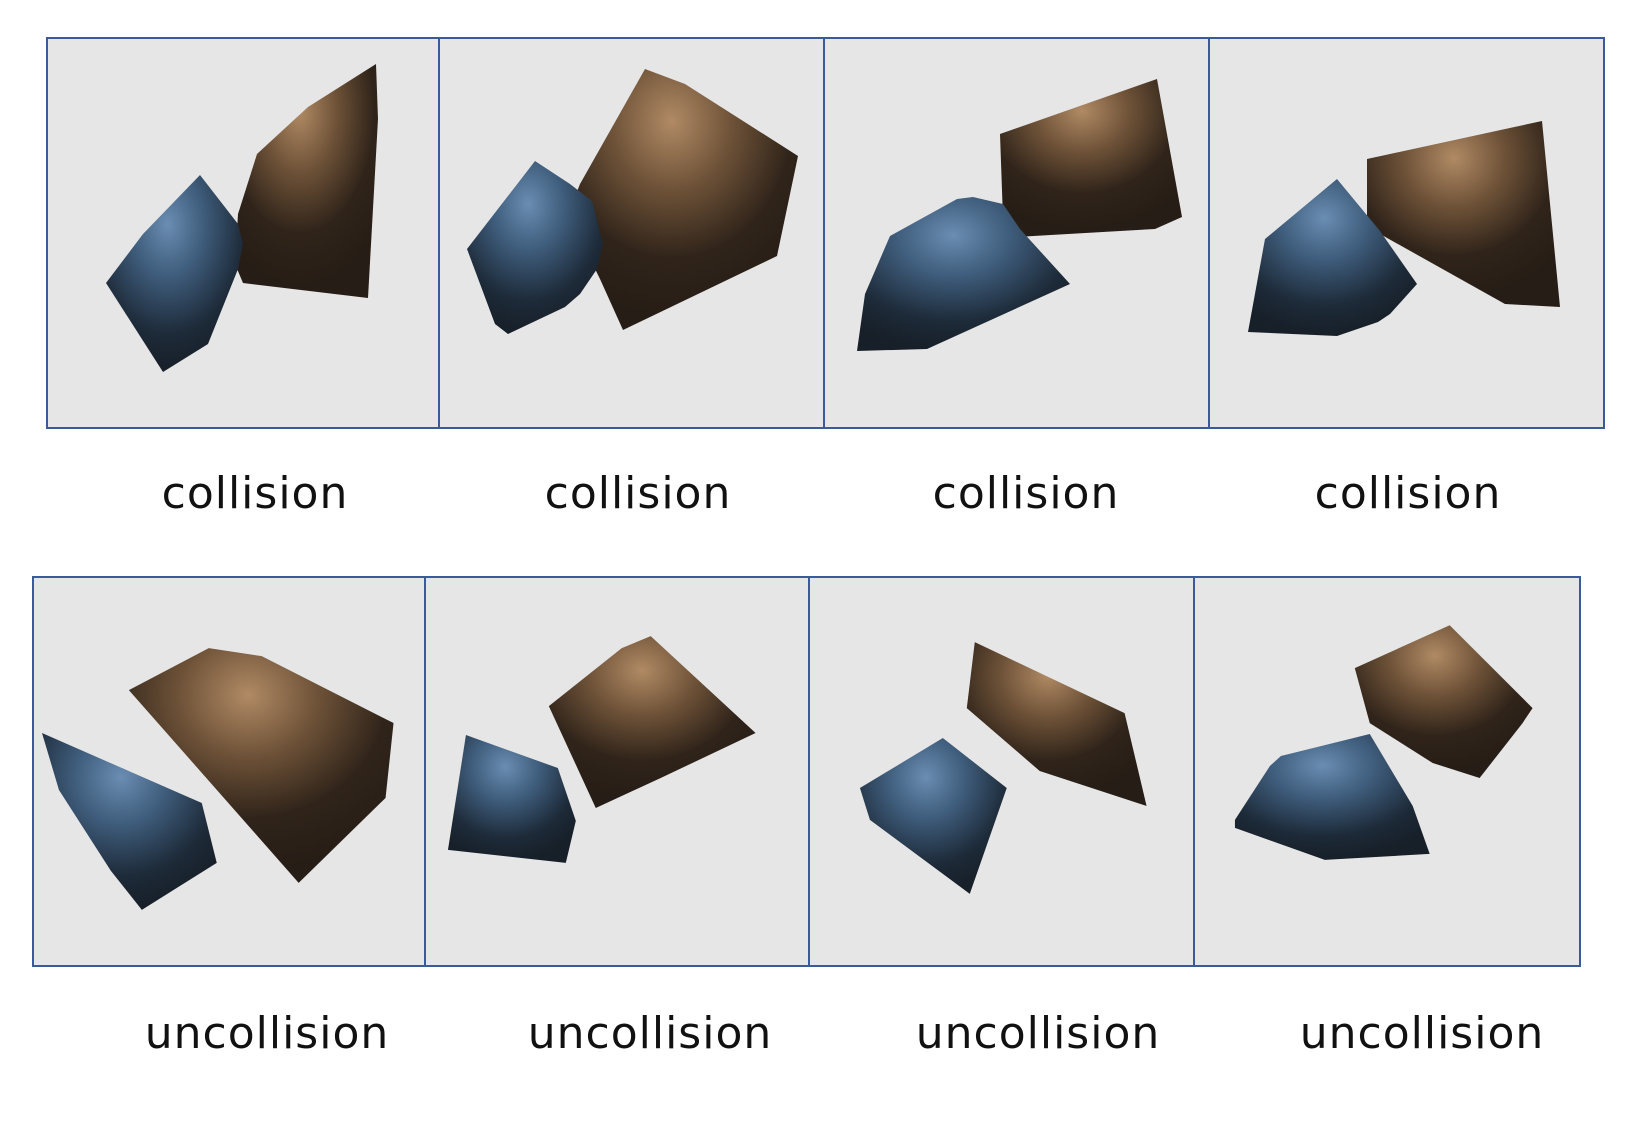 The width and height of the screenshot is (1636, 1124). Describe the element at coordinates (650, 1033) in the screenshot. I see `uncollision-label-2: uncollision` at that location.